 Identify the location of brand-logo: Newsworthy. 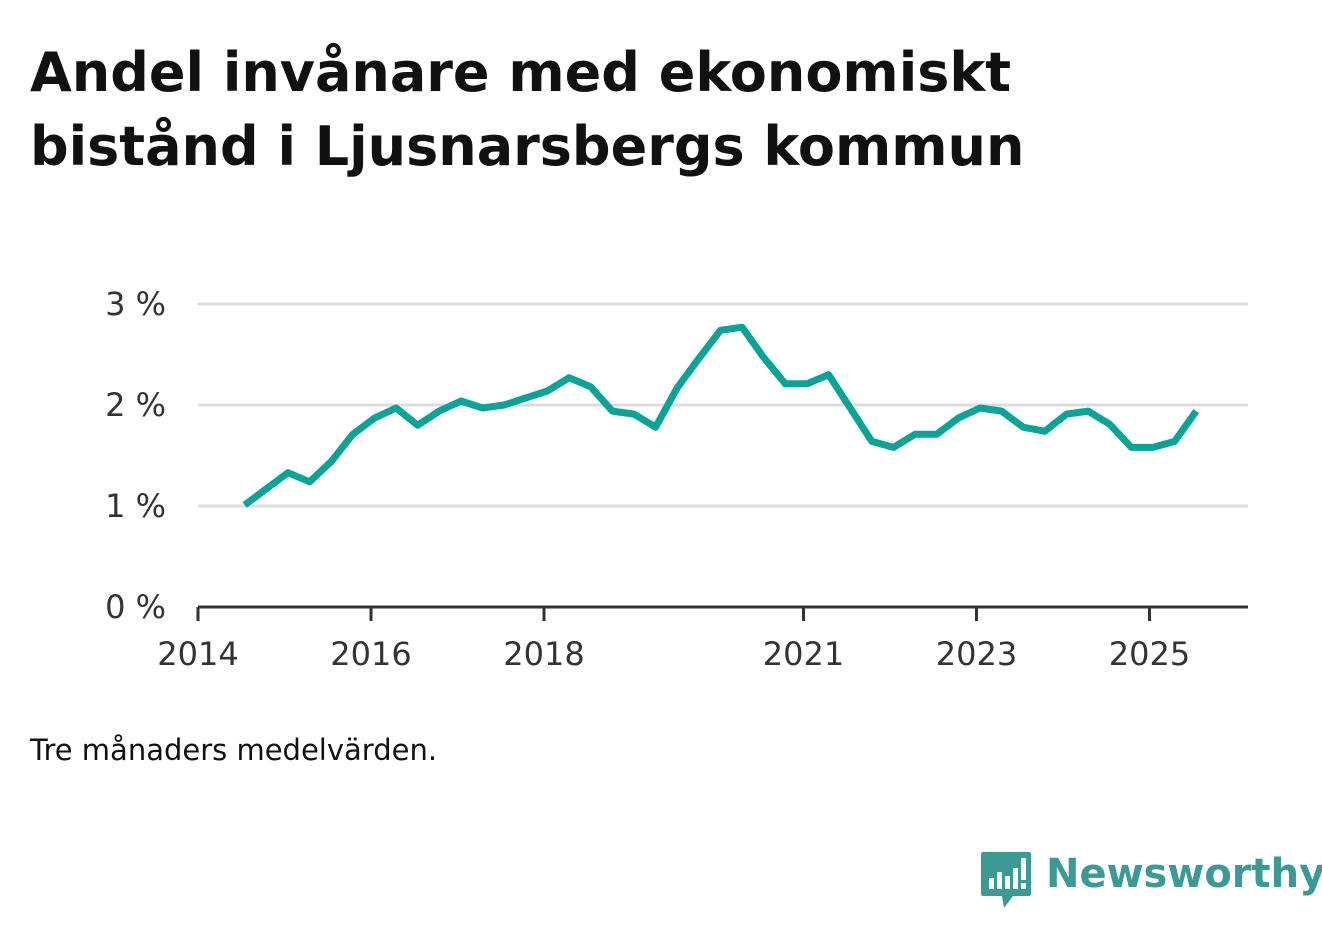
(1151, 880).